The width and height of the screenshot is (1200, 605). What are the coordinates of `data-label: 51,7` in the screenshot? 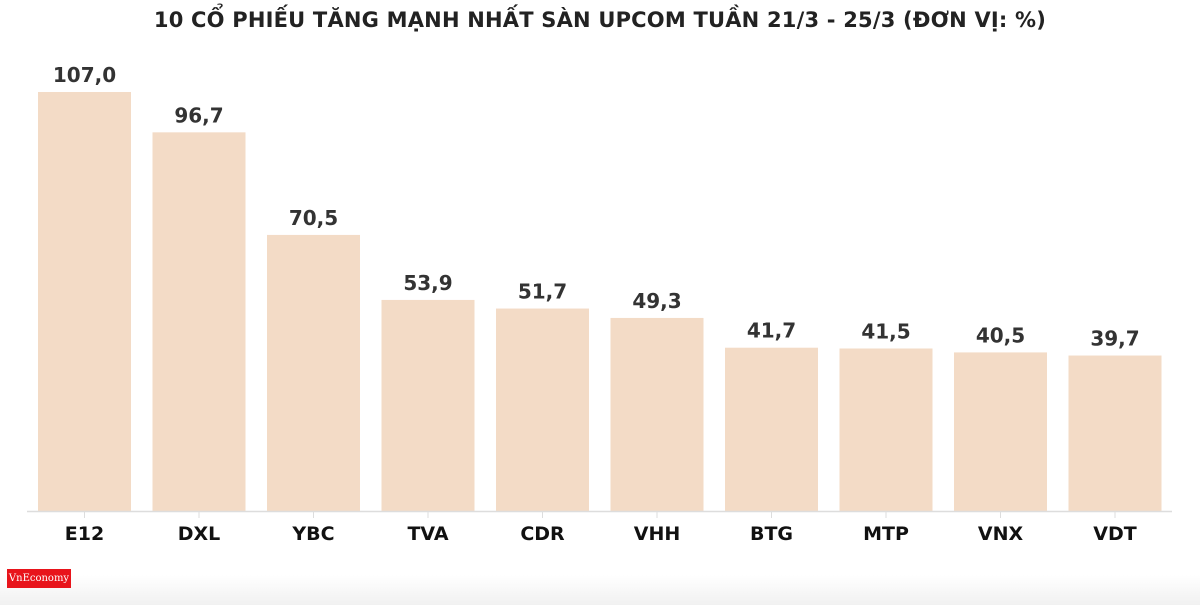 It's located at (542, 292).